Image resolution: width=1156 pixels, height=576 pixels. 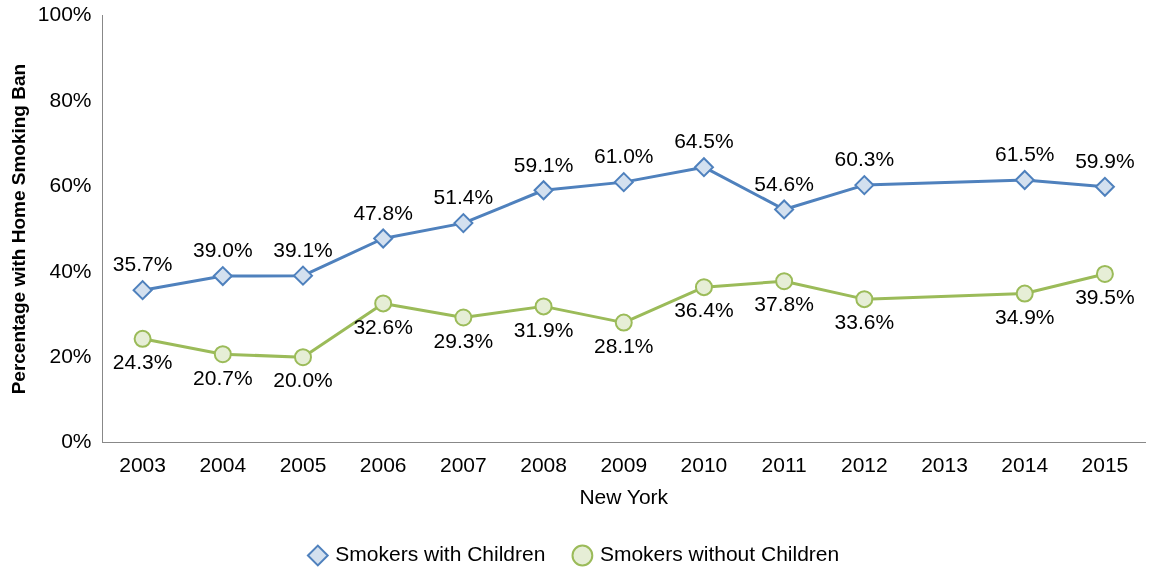 I want to click on x-tick-label: 2015, so click(x=1105, y=464).